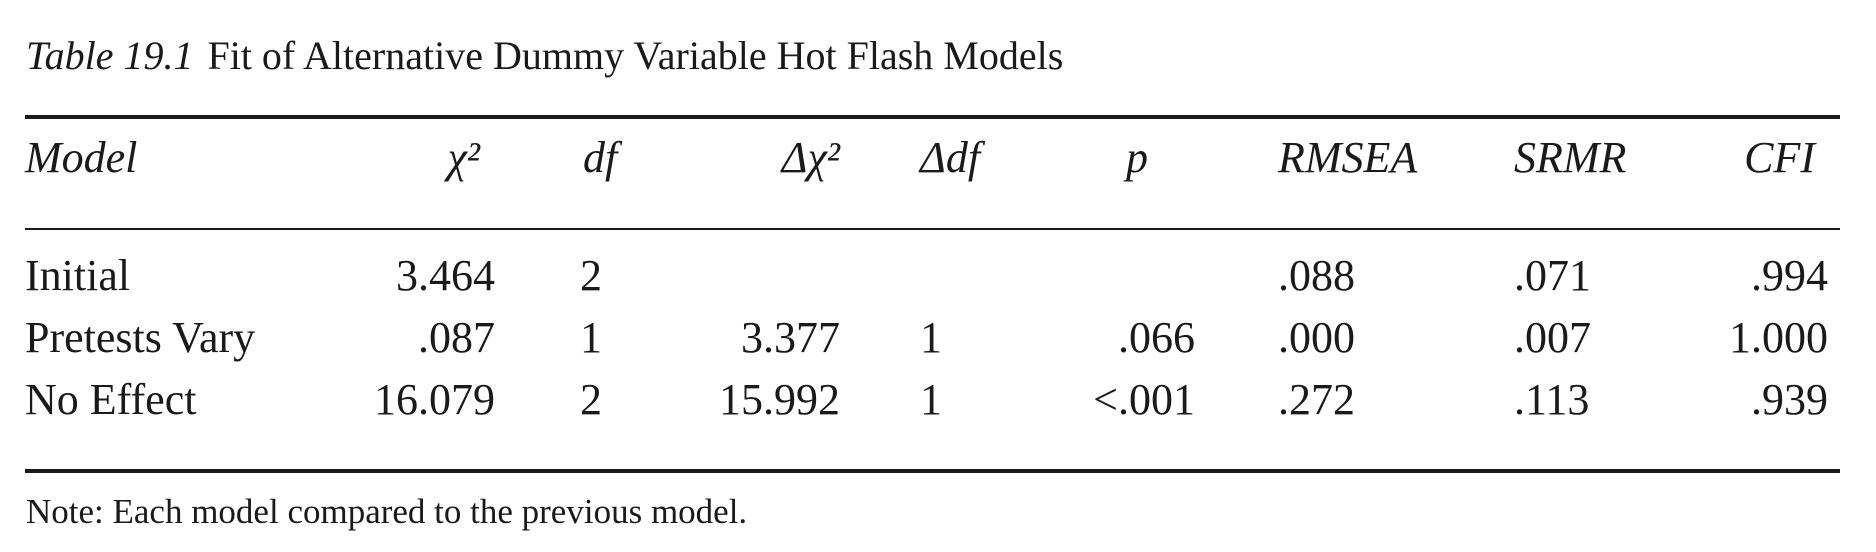 The height and width of the screenshot is (552, 1876). What do you see at coordinates (1137, 157) in the screenshot?
I see `header-p: p` at bounding box center [1137, 157].